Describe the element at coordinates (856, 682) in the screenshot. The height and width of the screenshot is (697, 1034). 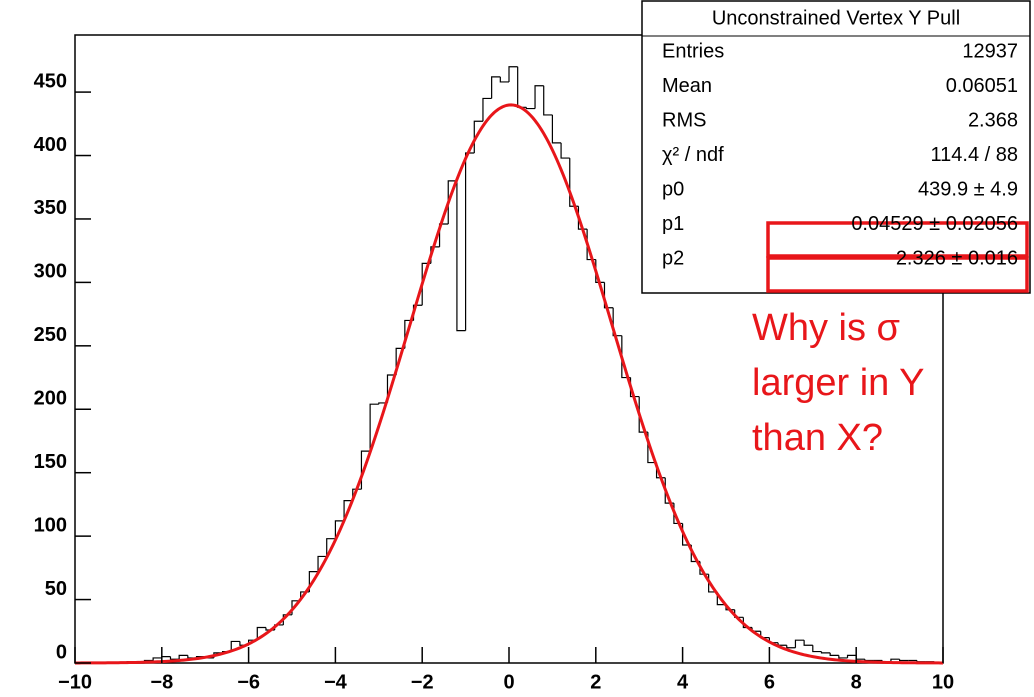
I see `x-tick-label: 8` at that location.